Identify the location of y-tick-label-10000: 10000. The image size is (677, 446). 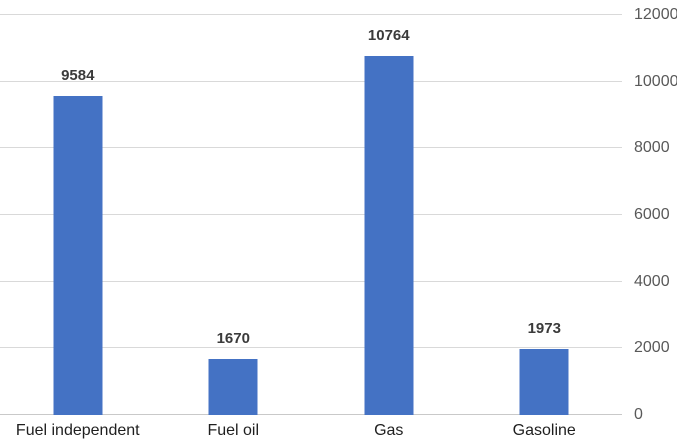
(655, 81).